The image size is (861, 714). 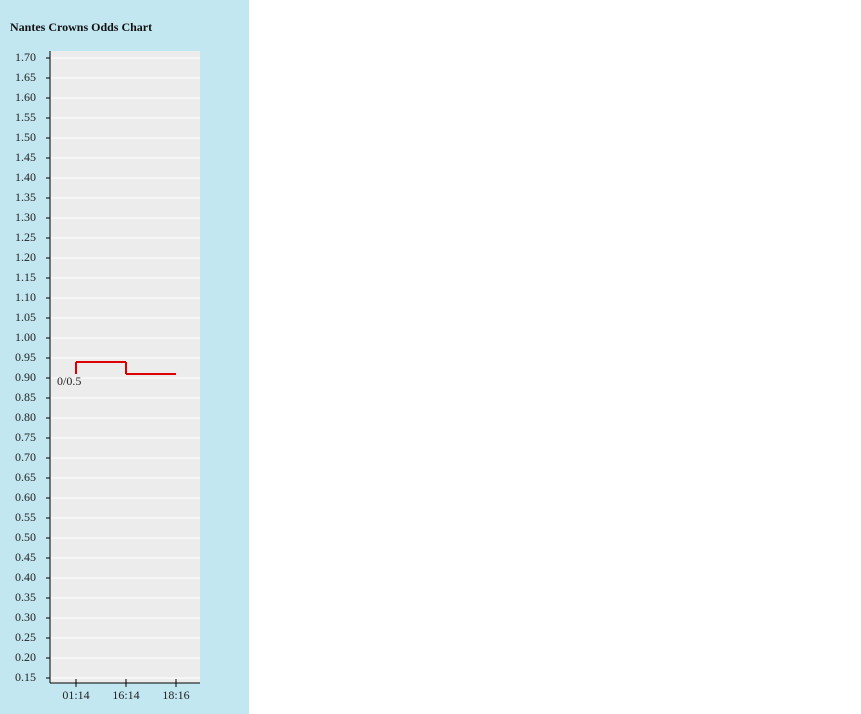 What do you see at coordinates (25, 277) in the screenshot?
I see `y-tick-label: 1.15` at bounding box center [25, 277].